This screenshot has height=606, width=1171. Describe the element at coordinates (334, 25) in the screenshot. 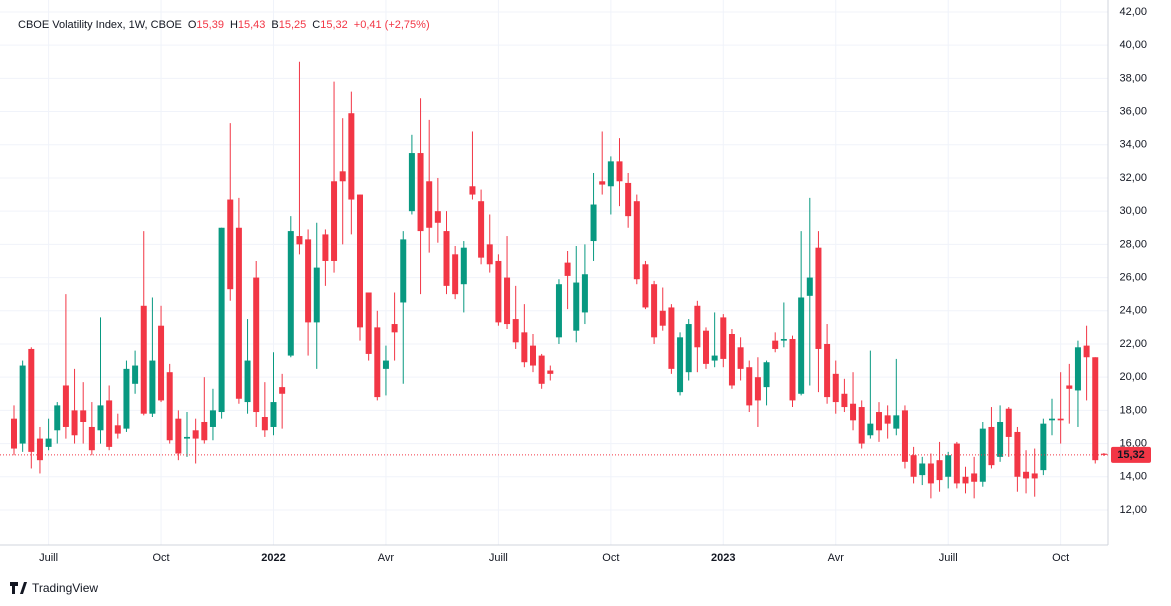

I see `field-value: 15,32` at that location.